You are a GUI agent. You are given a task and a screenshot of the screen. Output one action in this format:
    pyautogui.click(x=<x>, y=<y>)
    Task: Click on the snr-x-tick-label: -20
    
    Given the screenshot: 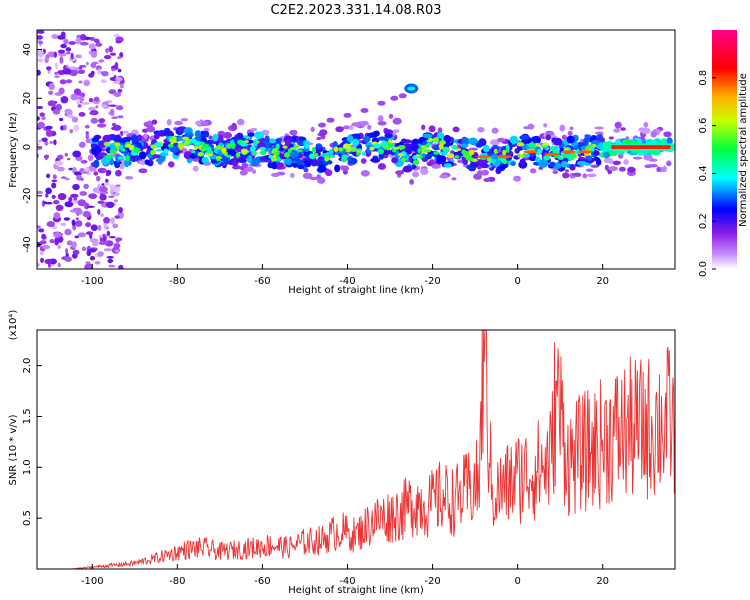 What is the action you would take?
    pyautogui.click(x=432, y=581)
    